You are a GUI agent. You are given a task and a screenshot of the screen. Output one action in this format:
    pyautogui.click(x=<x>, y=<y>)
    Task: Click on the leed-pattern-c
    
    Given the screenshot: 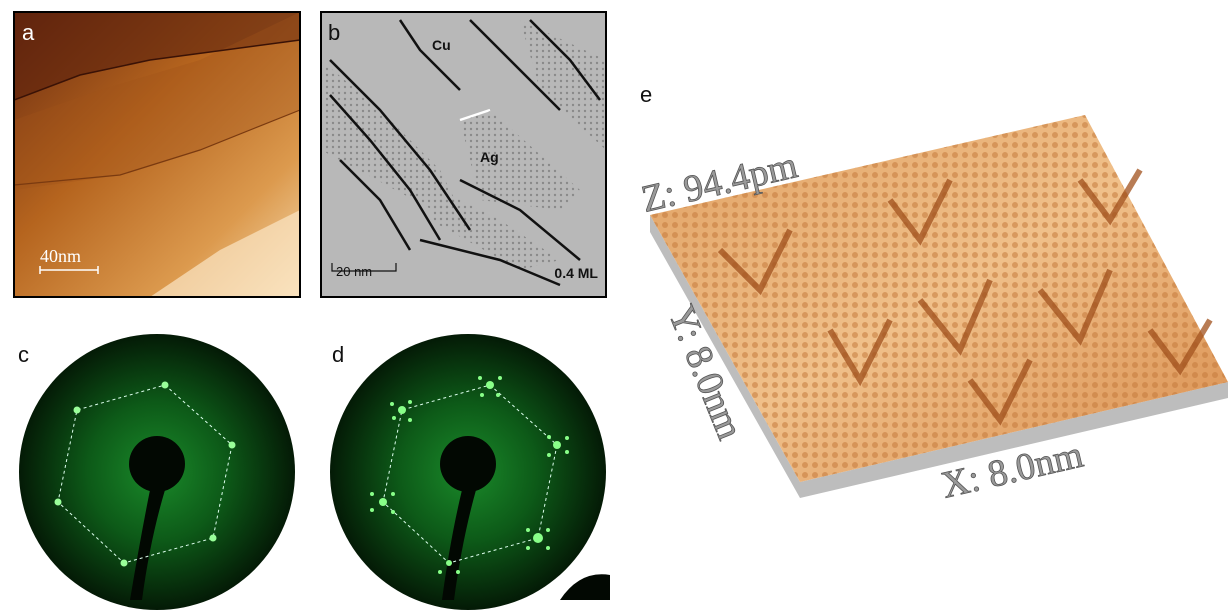 What is the action you would take?
    pyautogui.click(x=157, y=472)
    